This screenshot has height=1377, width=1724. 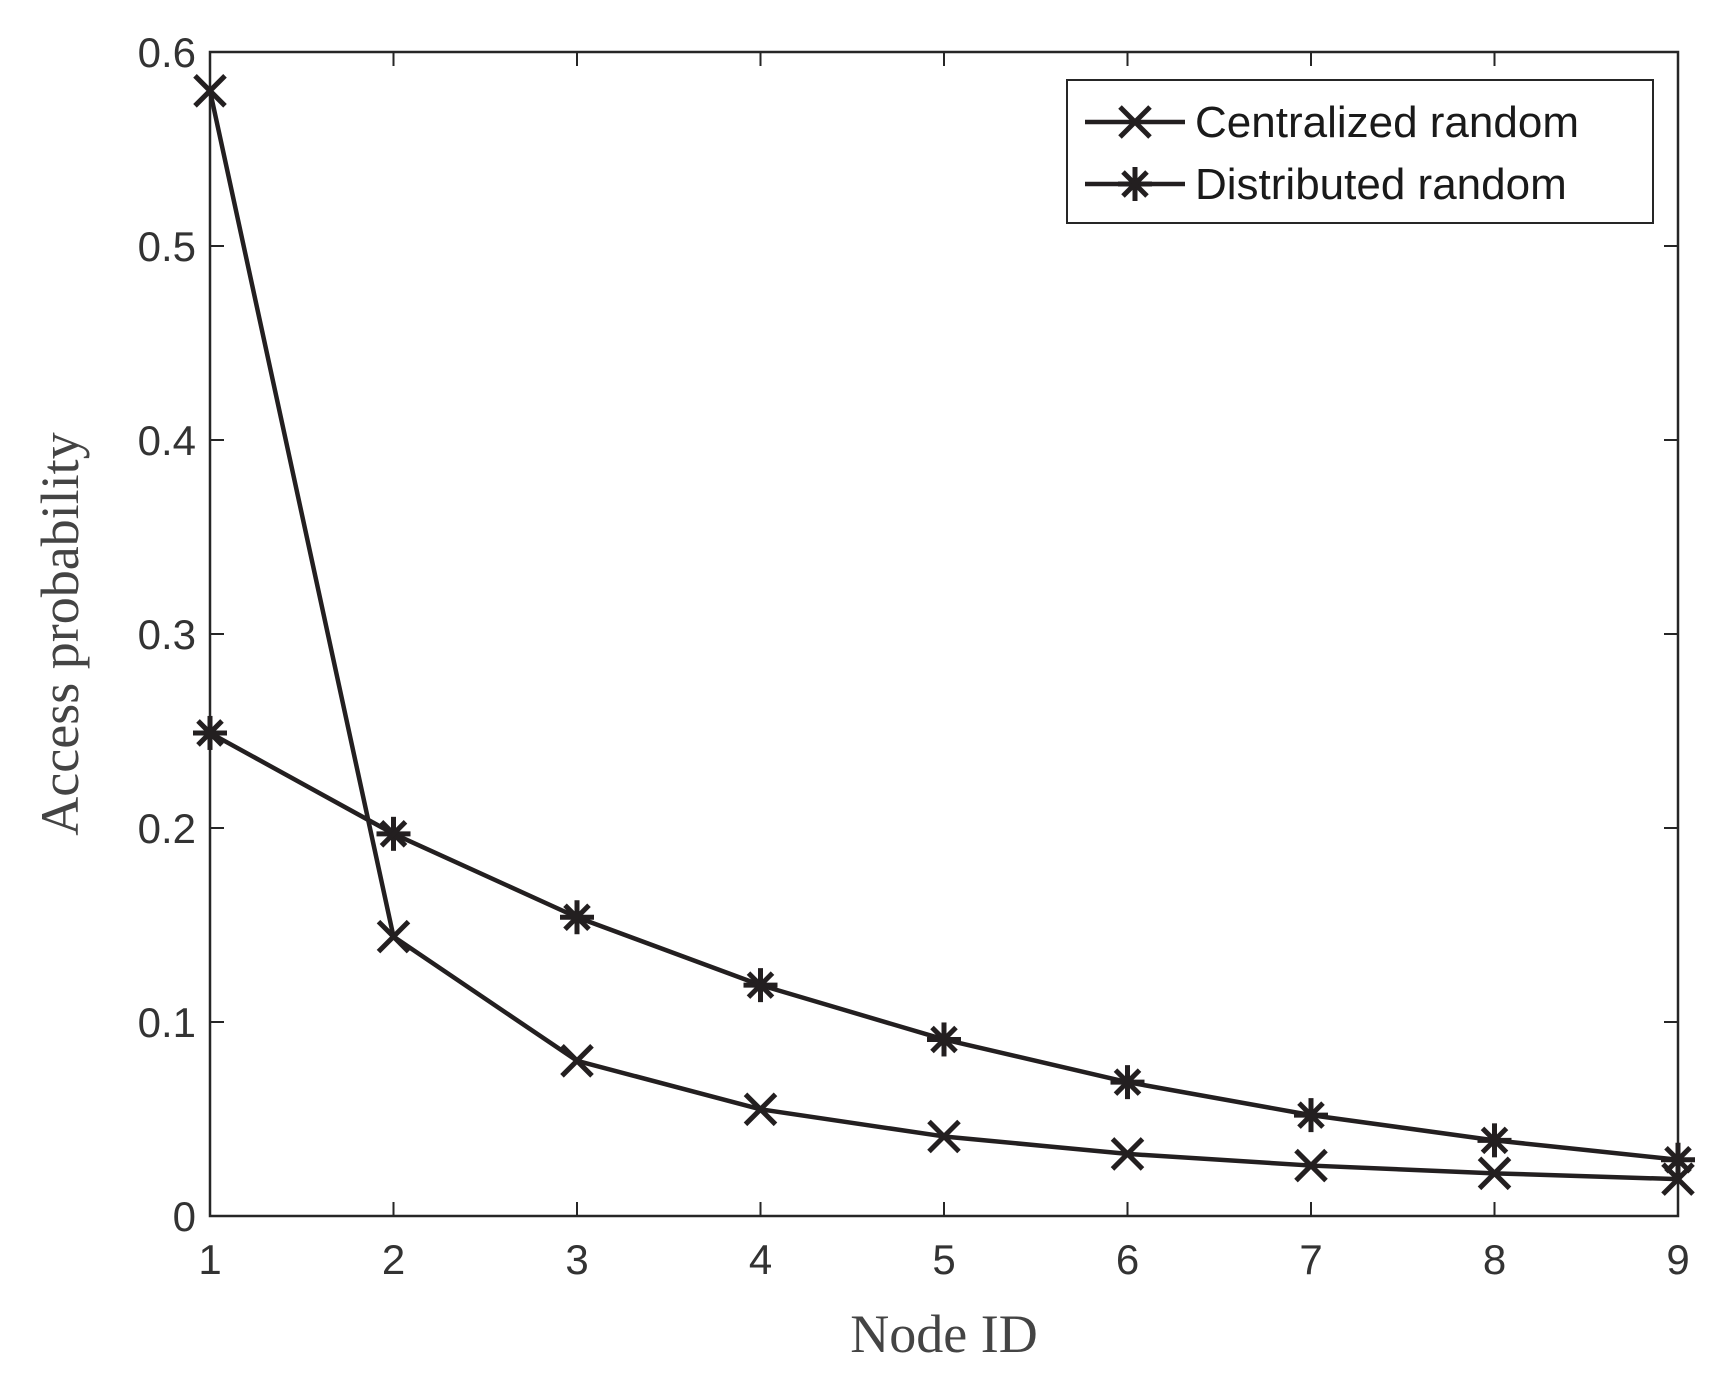 What do you see at coordinates (209, 1259) in the screenshot?
I see `x-tick-label: 1` at bounding box center [209, 1259].